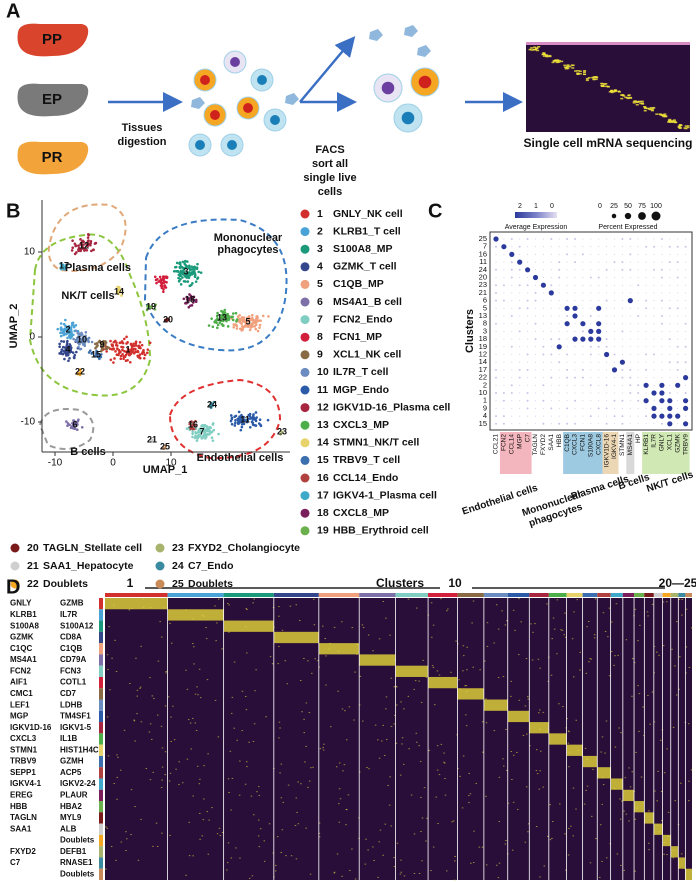 This screenshot has height=882, width=696. Describe the element at coordinates (201, 431) in the screenshot. I see `cluster-label: 7` at that location.